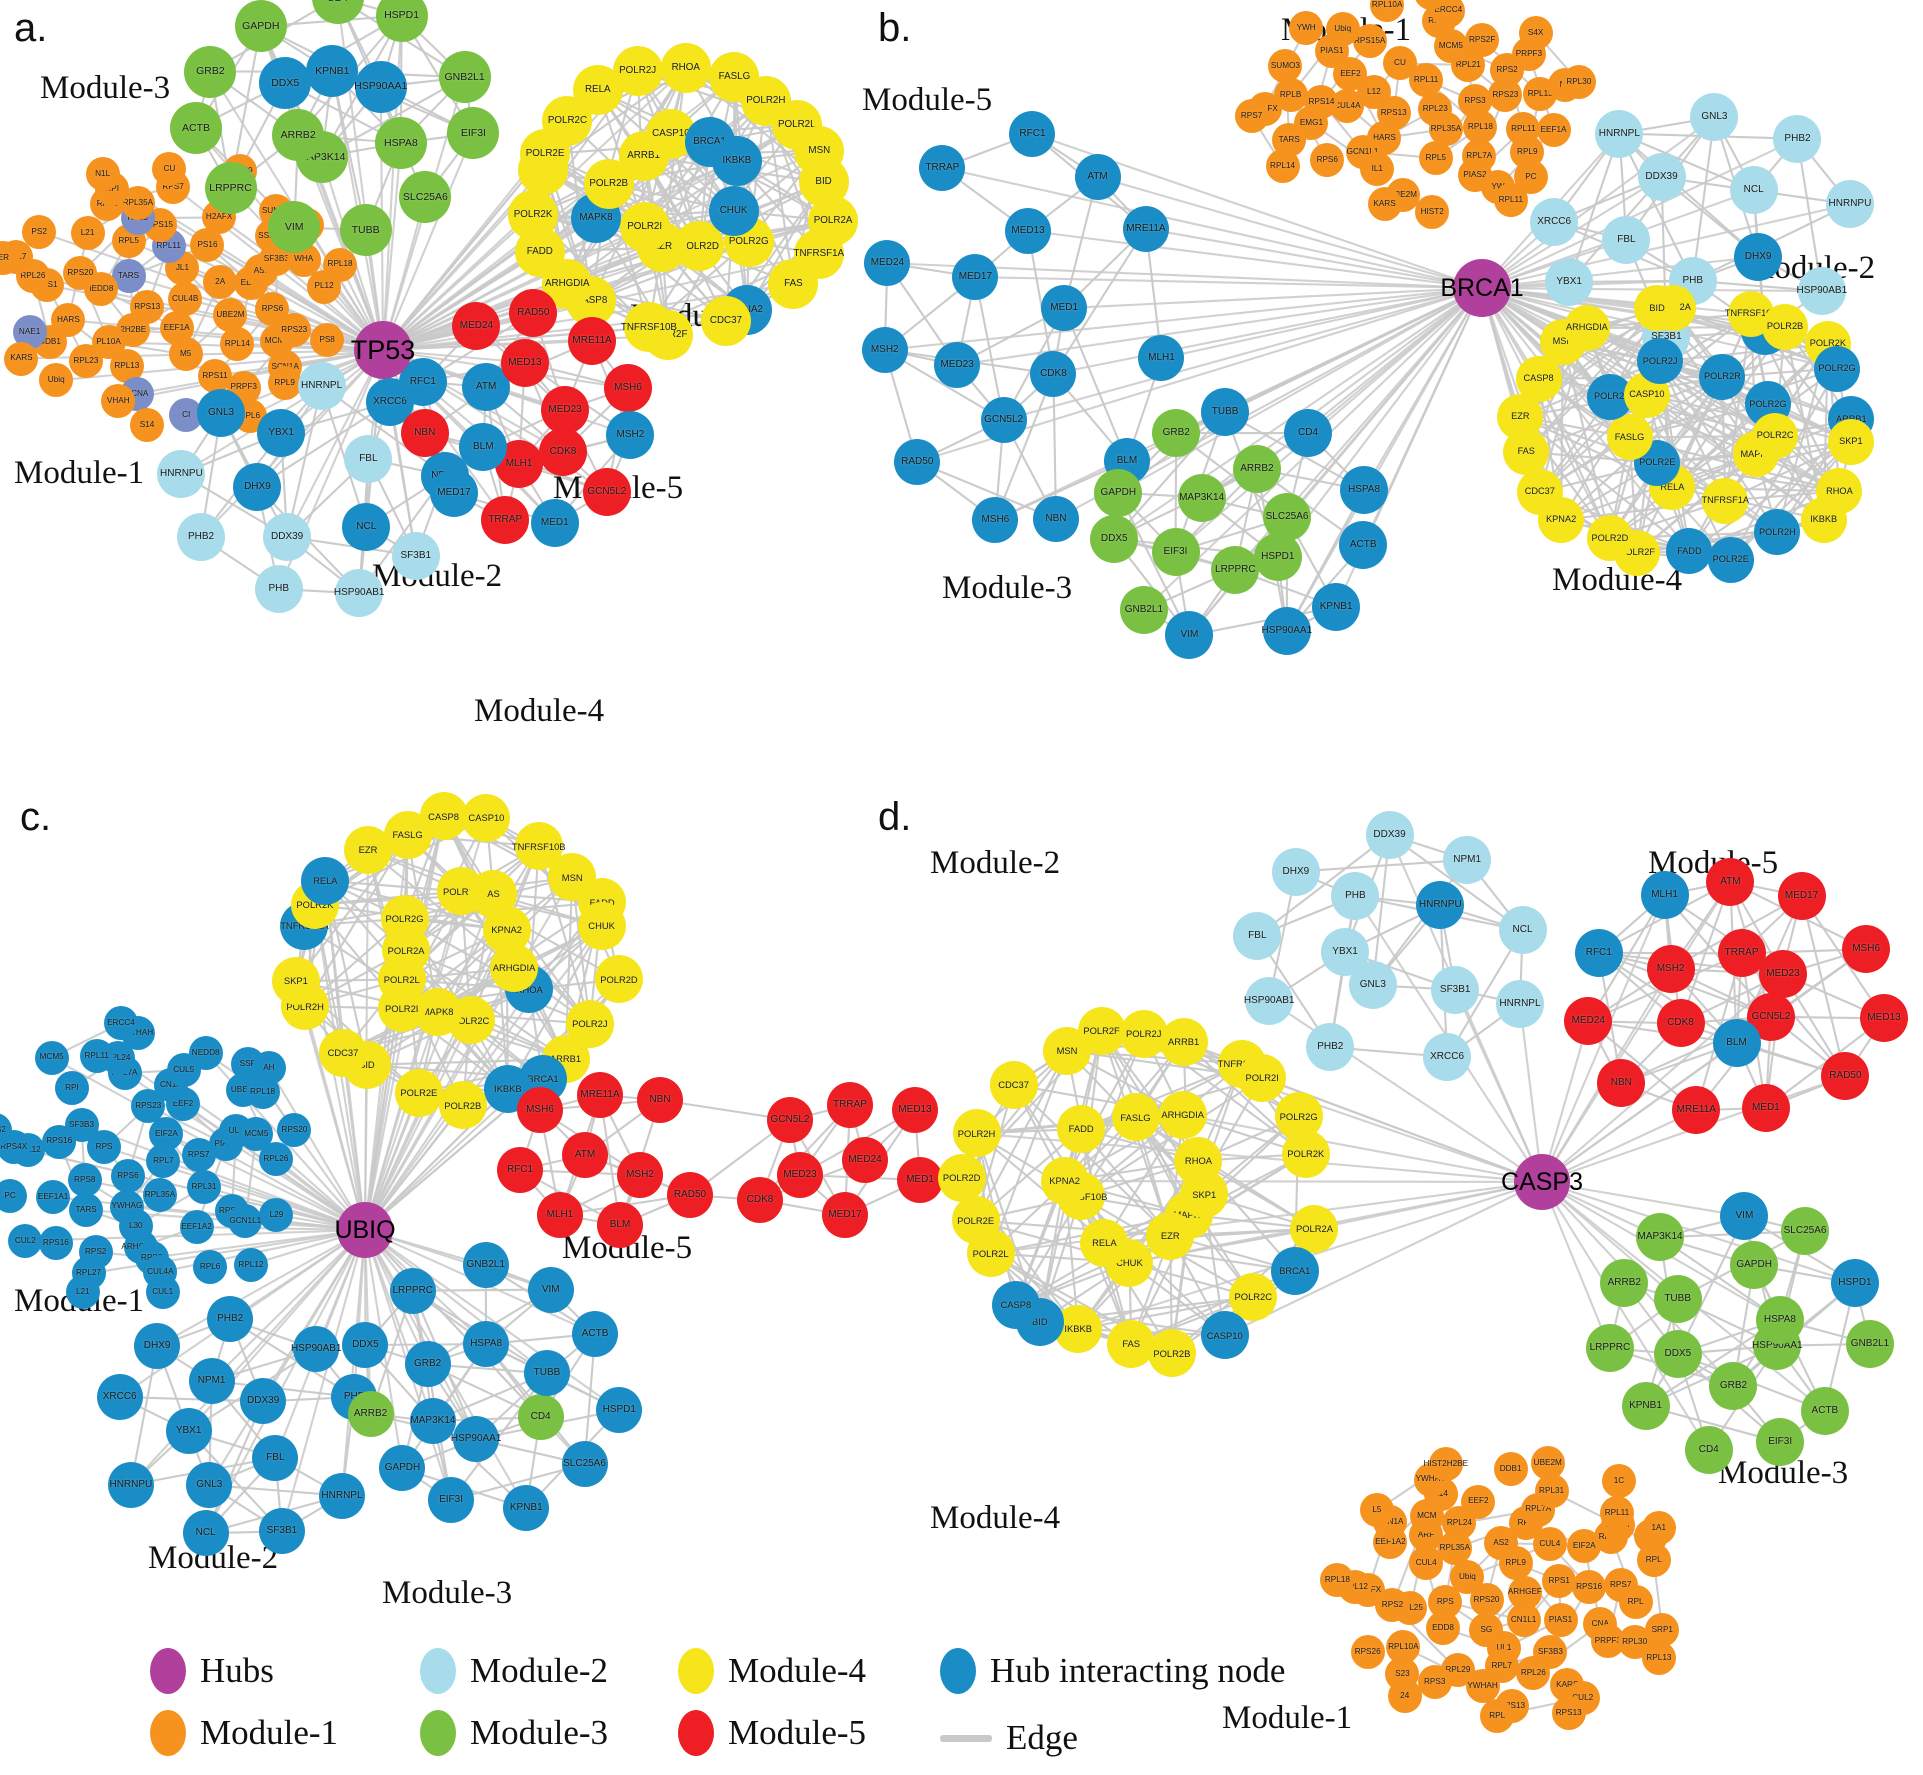 The height and width of the screenshot is (1775, 1923). I want to click on panel-d-module-4-node-ARHGDIA: ARHGDIA, so click(1182, 1114).